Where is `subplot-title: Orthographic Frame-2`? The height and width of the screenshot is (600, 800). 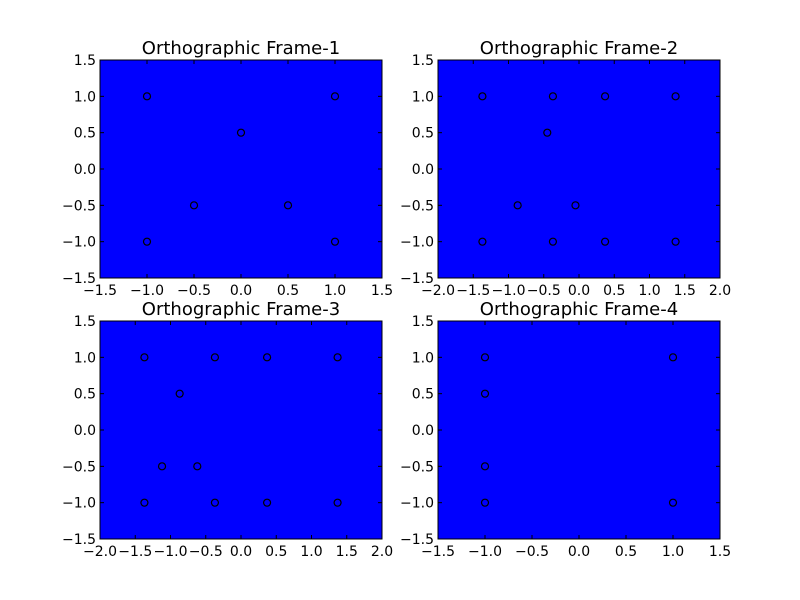
subplot-title: Orthographic Frame-2 is located at coordinates (579, 48).